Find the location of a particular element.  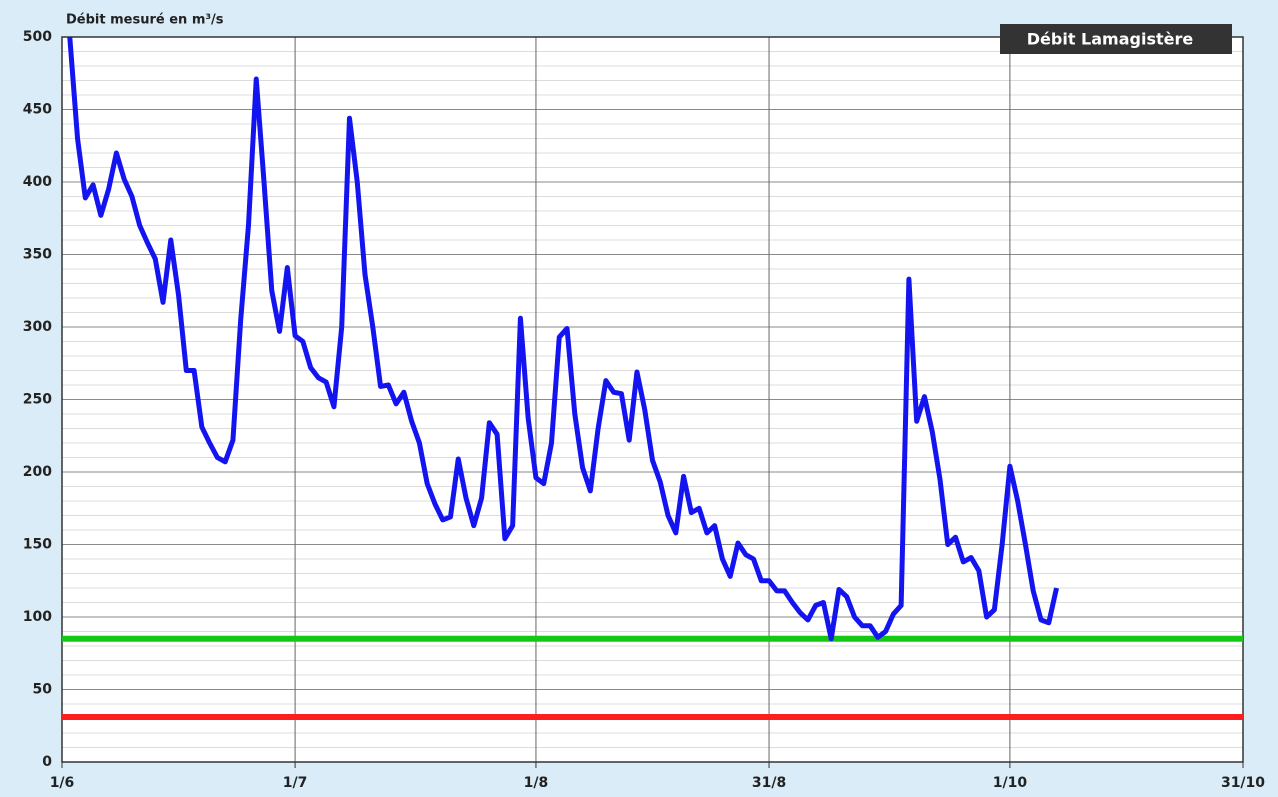

y-tick-label: 350 is located at coordinates (37, 255).